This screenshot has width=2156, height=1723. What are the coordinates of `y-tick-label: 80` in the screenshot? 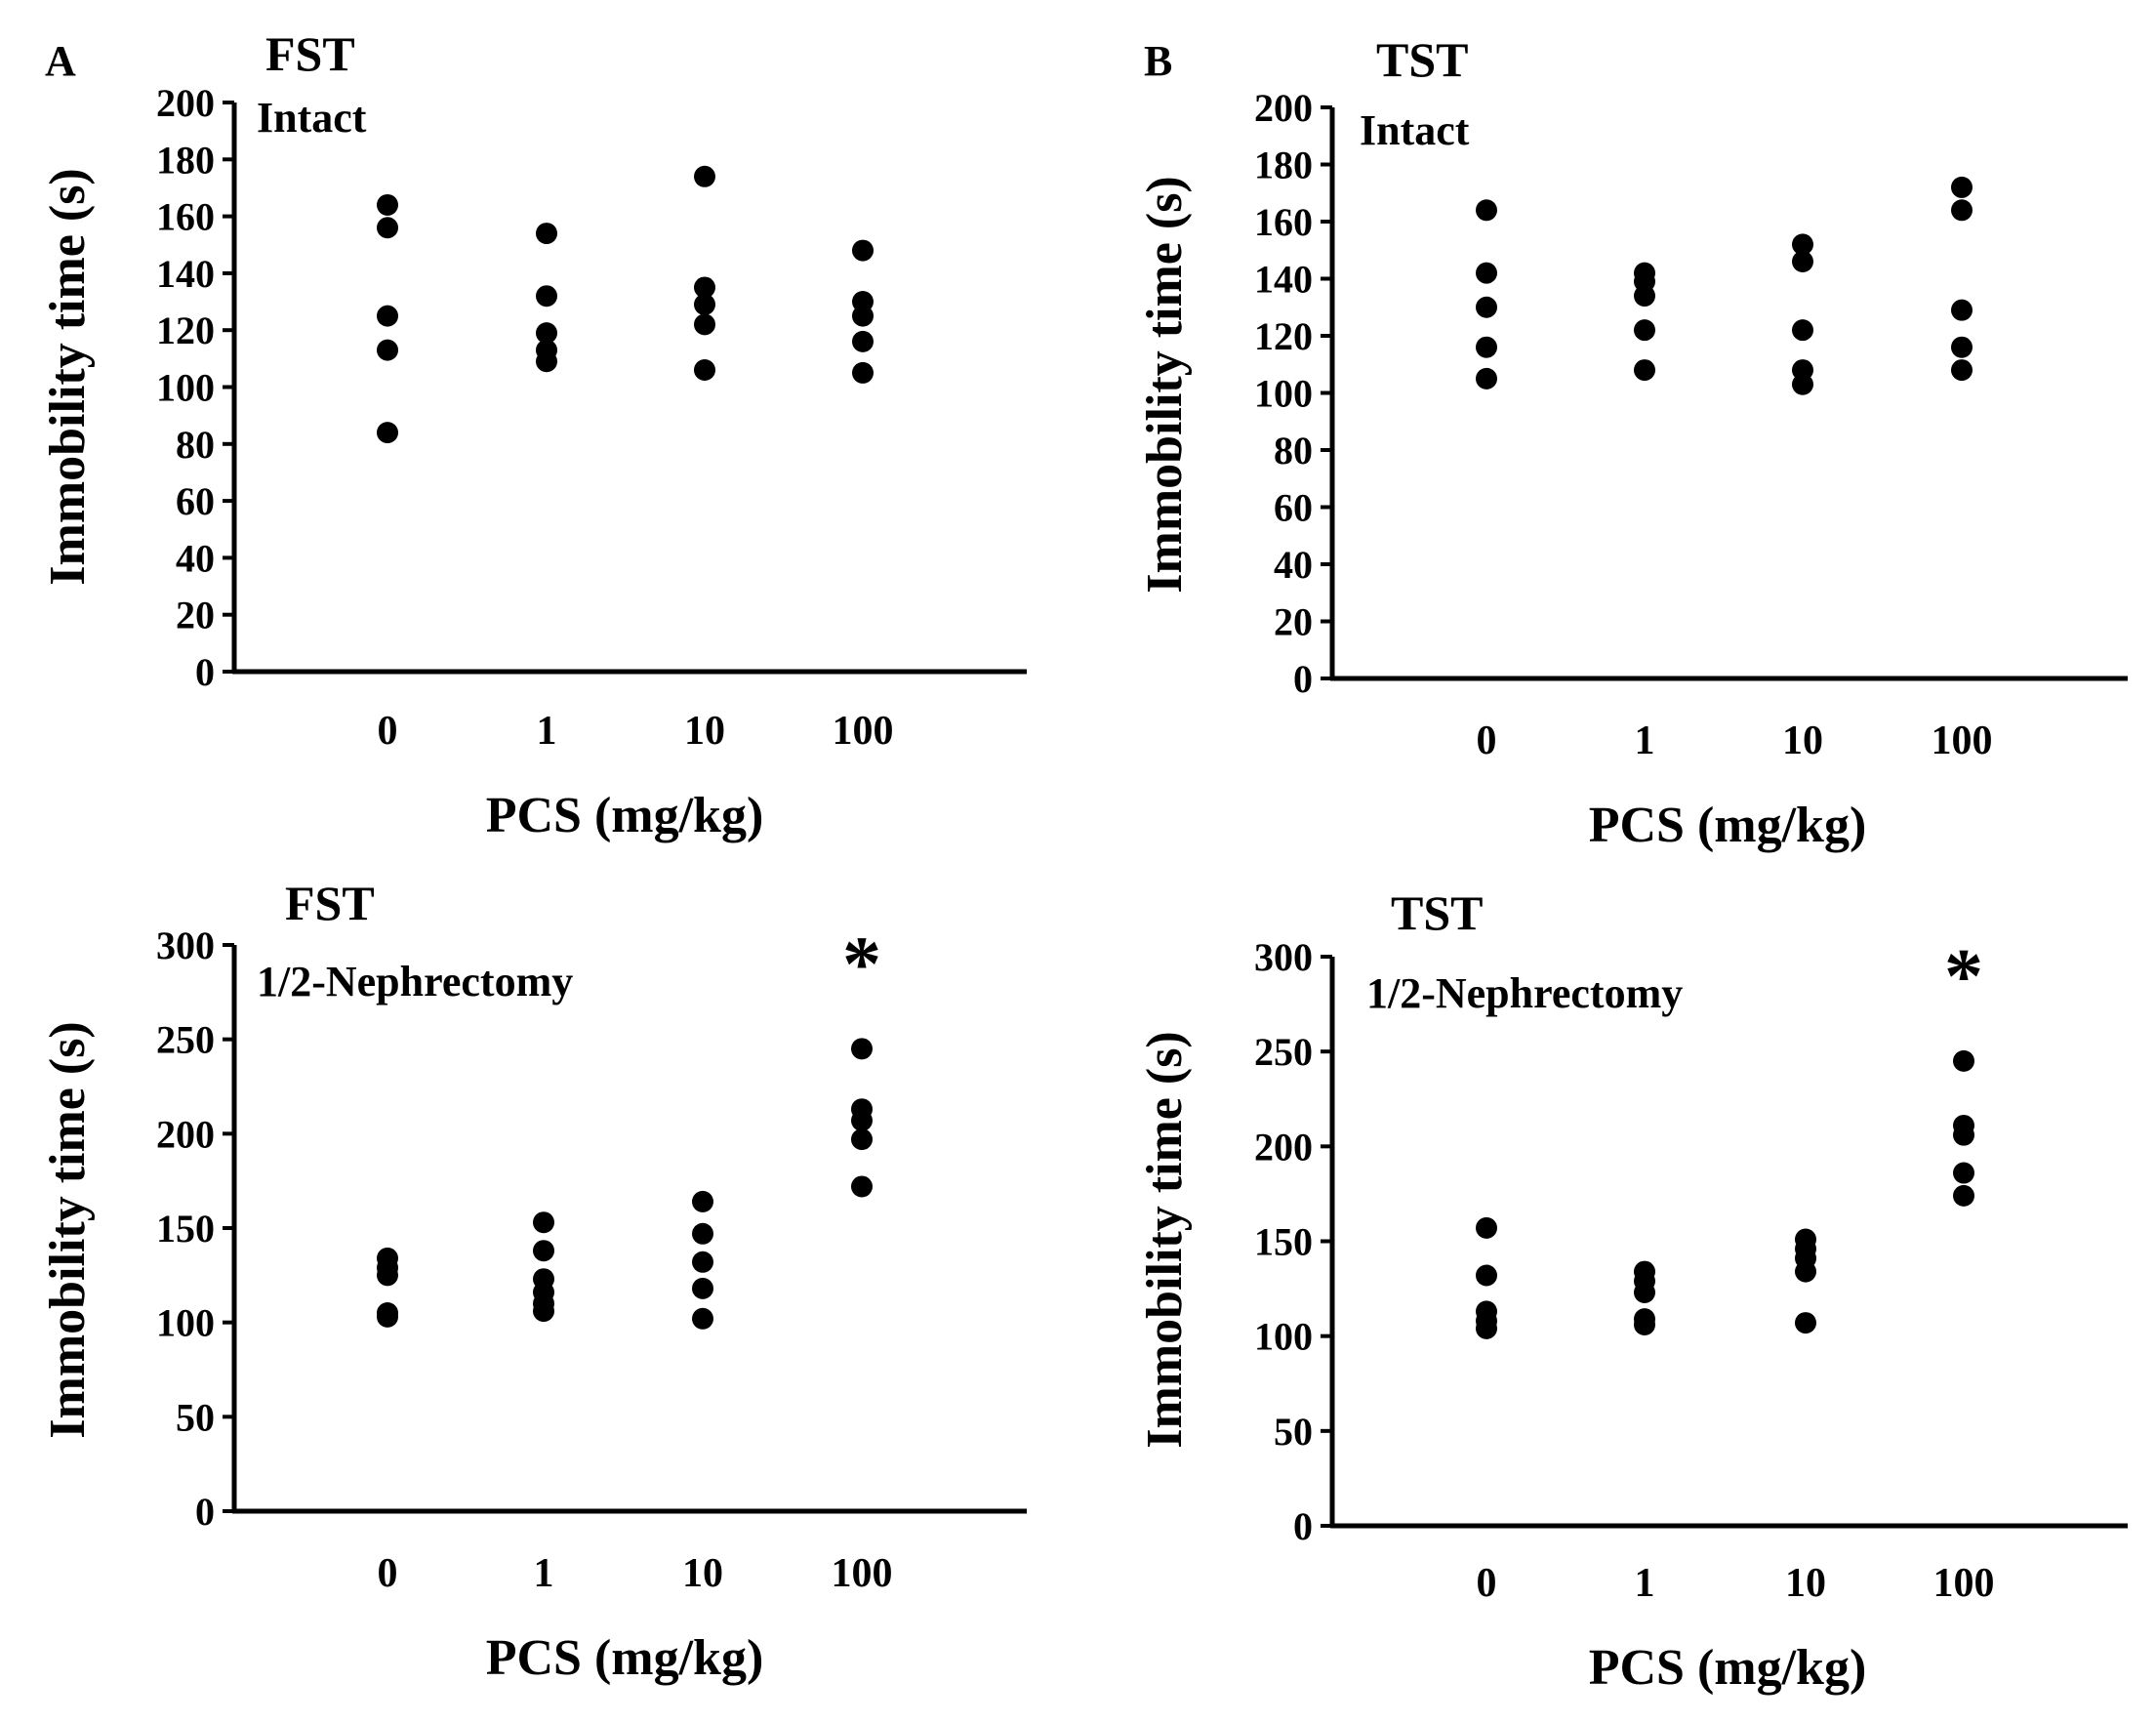 It's located at (1293, 450).